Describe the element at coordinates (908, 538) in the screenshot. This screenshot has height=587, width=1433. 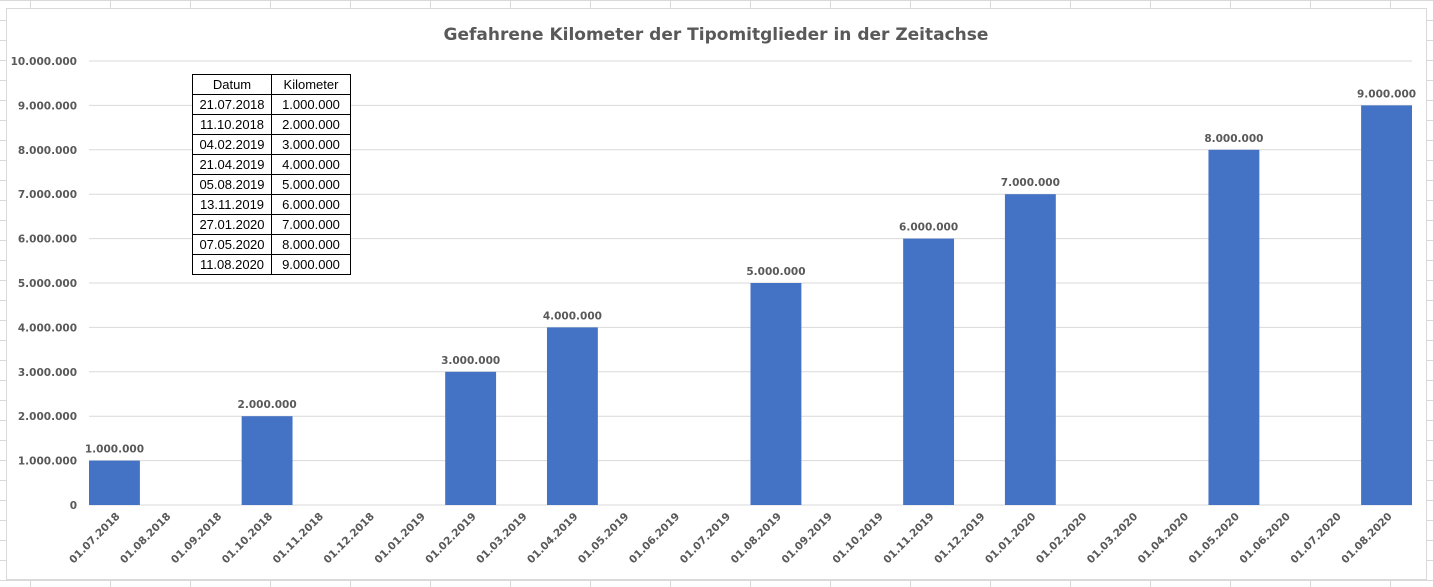
I see `x-tick-label: 01.11.2019` at that location.